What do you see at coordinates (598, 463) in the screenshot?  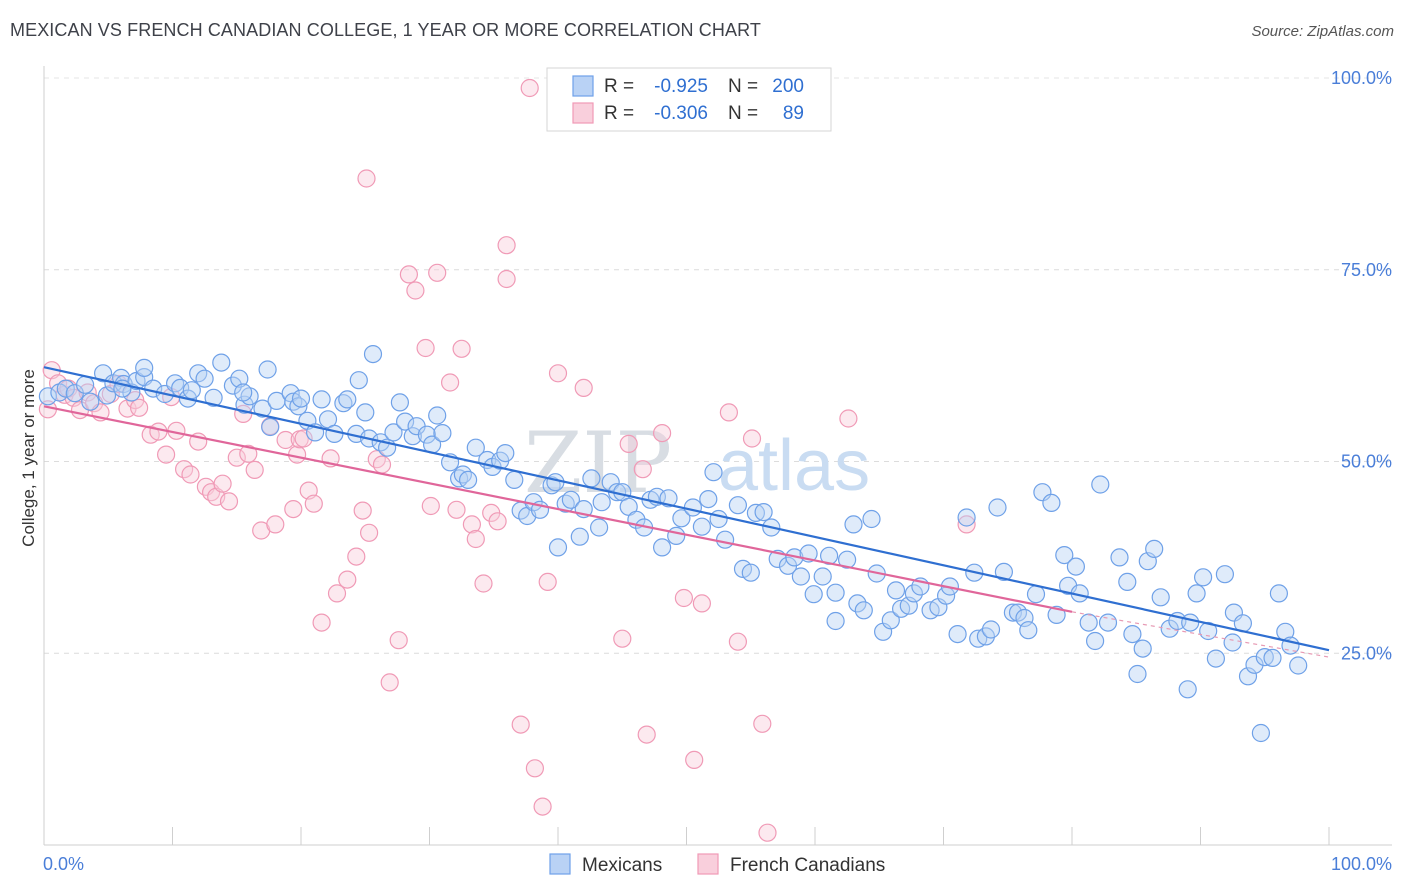 I see `watermark-zip: ZIP` at bounding box center [598, 463].